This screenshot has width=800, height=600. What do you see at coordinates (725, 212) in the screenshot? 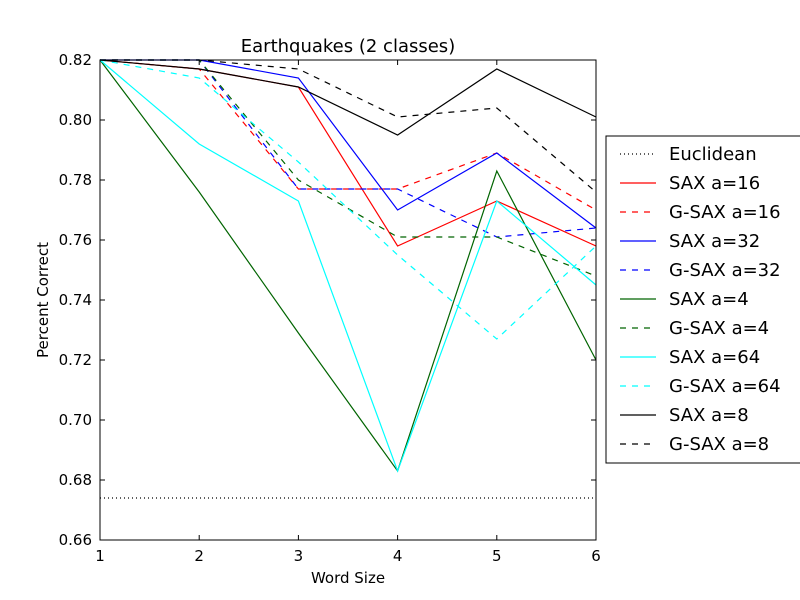
I see `legend-label-2: G-SAX a=16` at bounding box center [725, 212].